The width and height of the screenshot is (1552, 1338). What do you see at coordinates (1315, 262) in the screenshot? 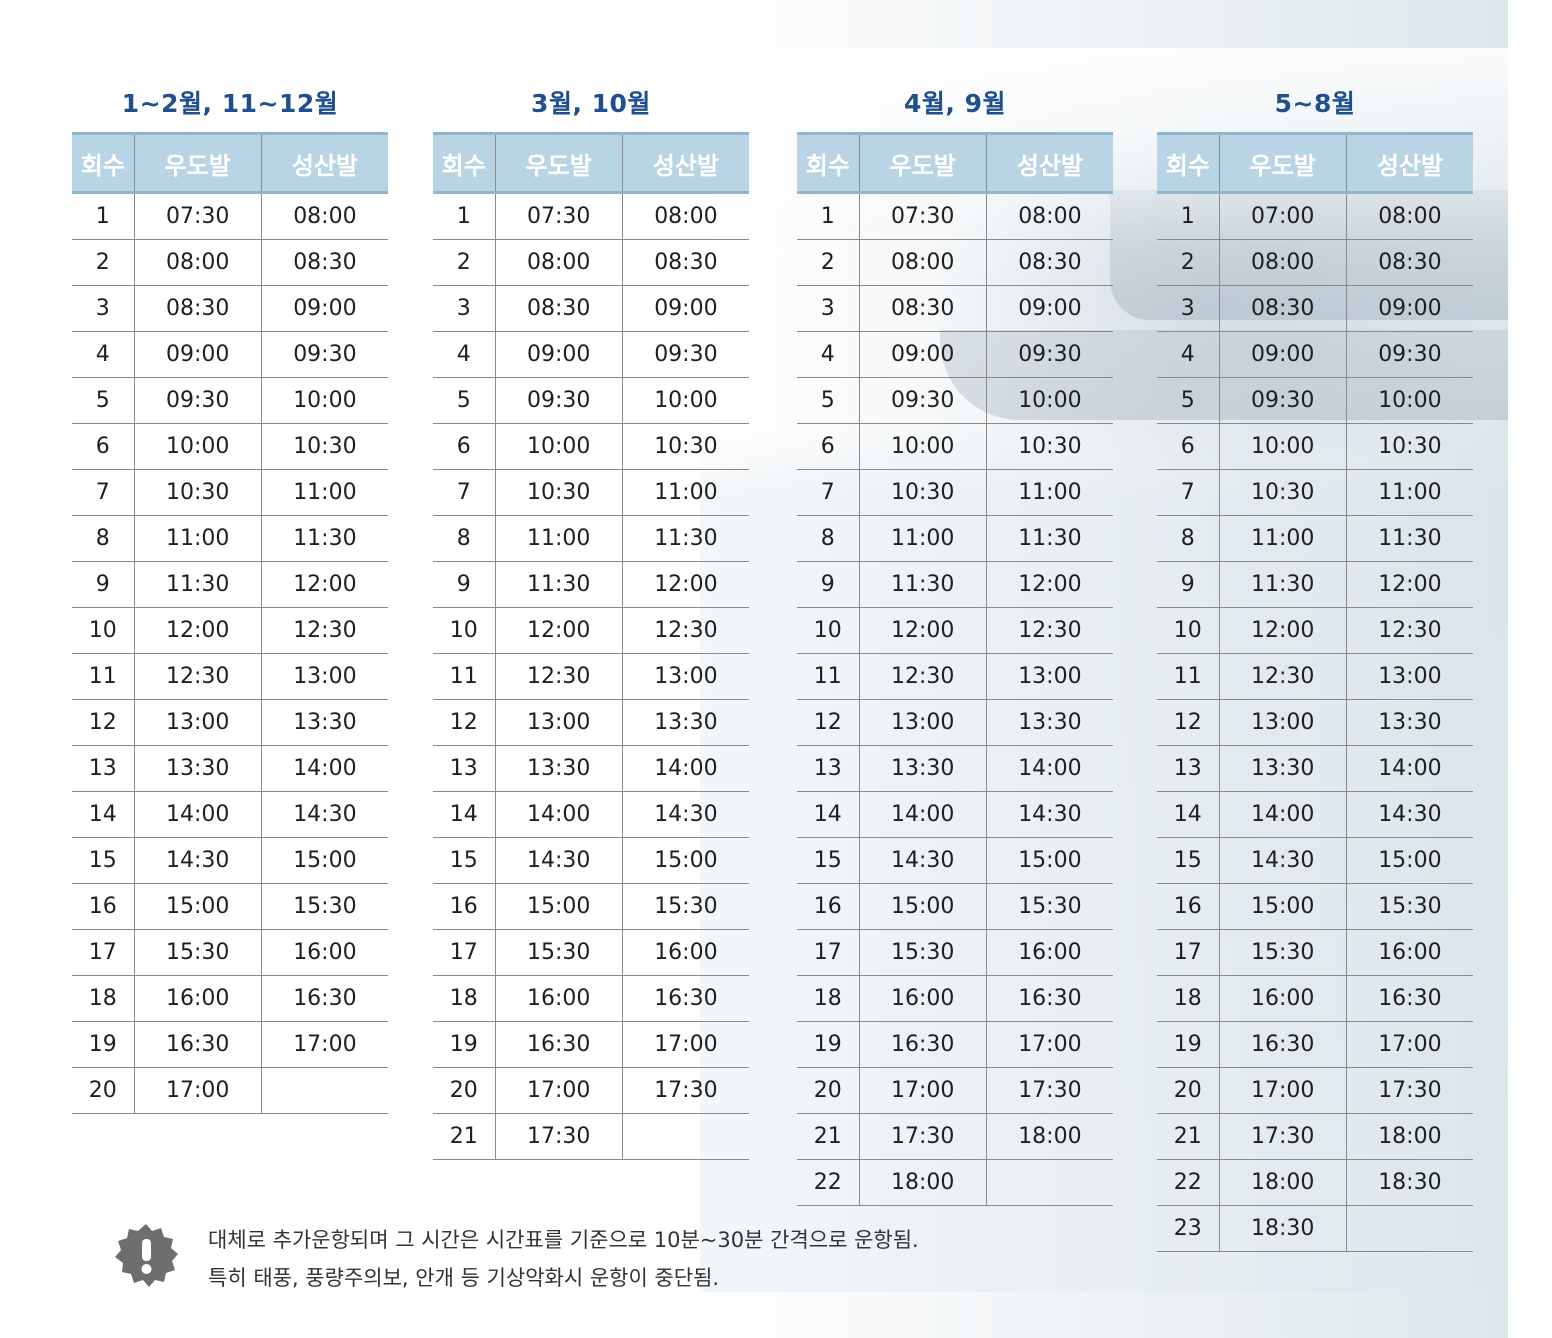
I see `table-row: 2 08:00 08:30` at bounding box center [1315, 262].